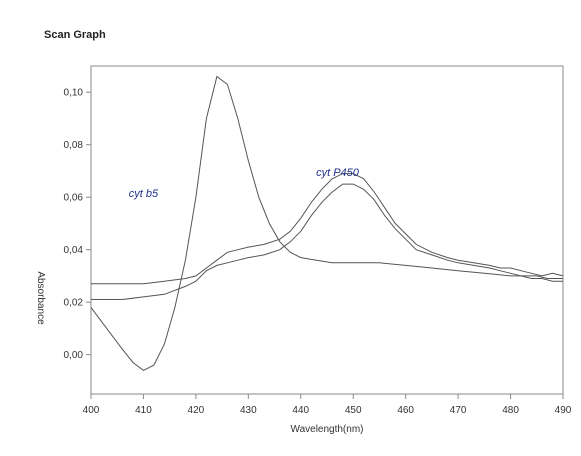  I want to click on x-axis-label: Wavelength(nm), so click(327, 429).